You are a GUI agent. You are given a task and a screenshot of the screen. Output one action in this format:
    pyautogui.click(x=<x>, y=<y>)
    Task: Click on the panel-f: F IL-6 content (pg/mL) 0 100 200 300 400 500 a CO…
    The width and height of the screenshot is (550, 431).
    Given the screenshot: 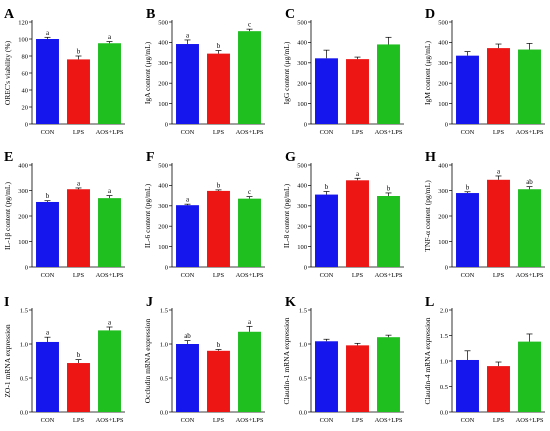 What is the action you would take?
    pyautogui.click(x=204, y=214)
    